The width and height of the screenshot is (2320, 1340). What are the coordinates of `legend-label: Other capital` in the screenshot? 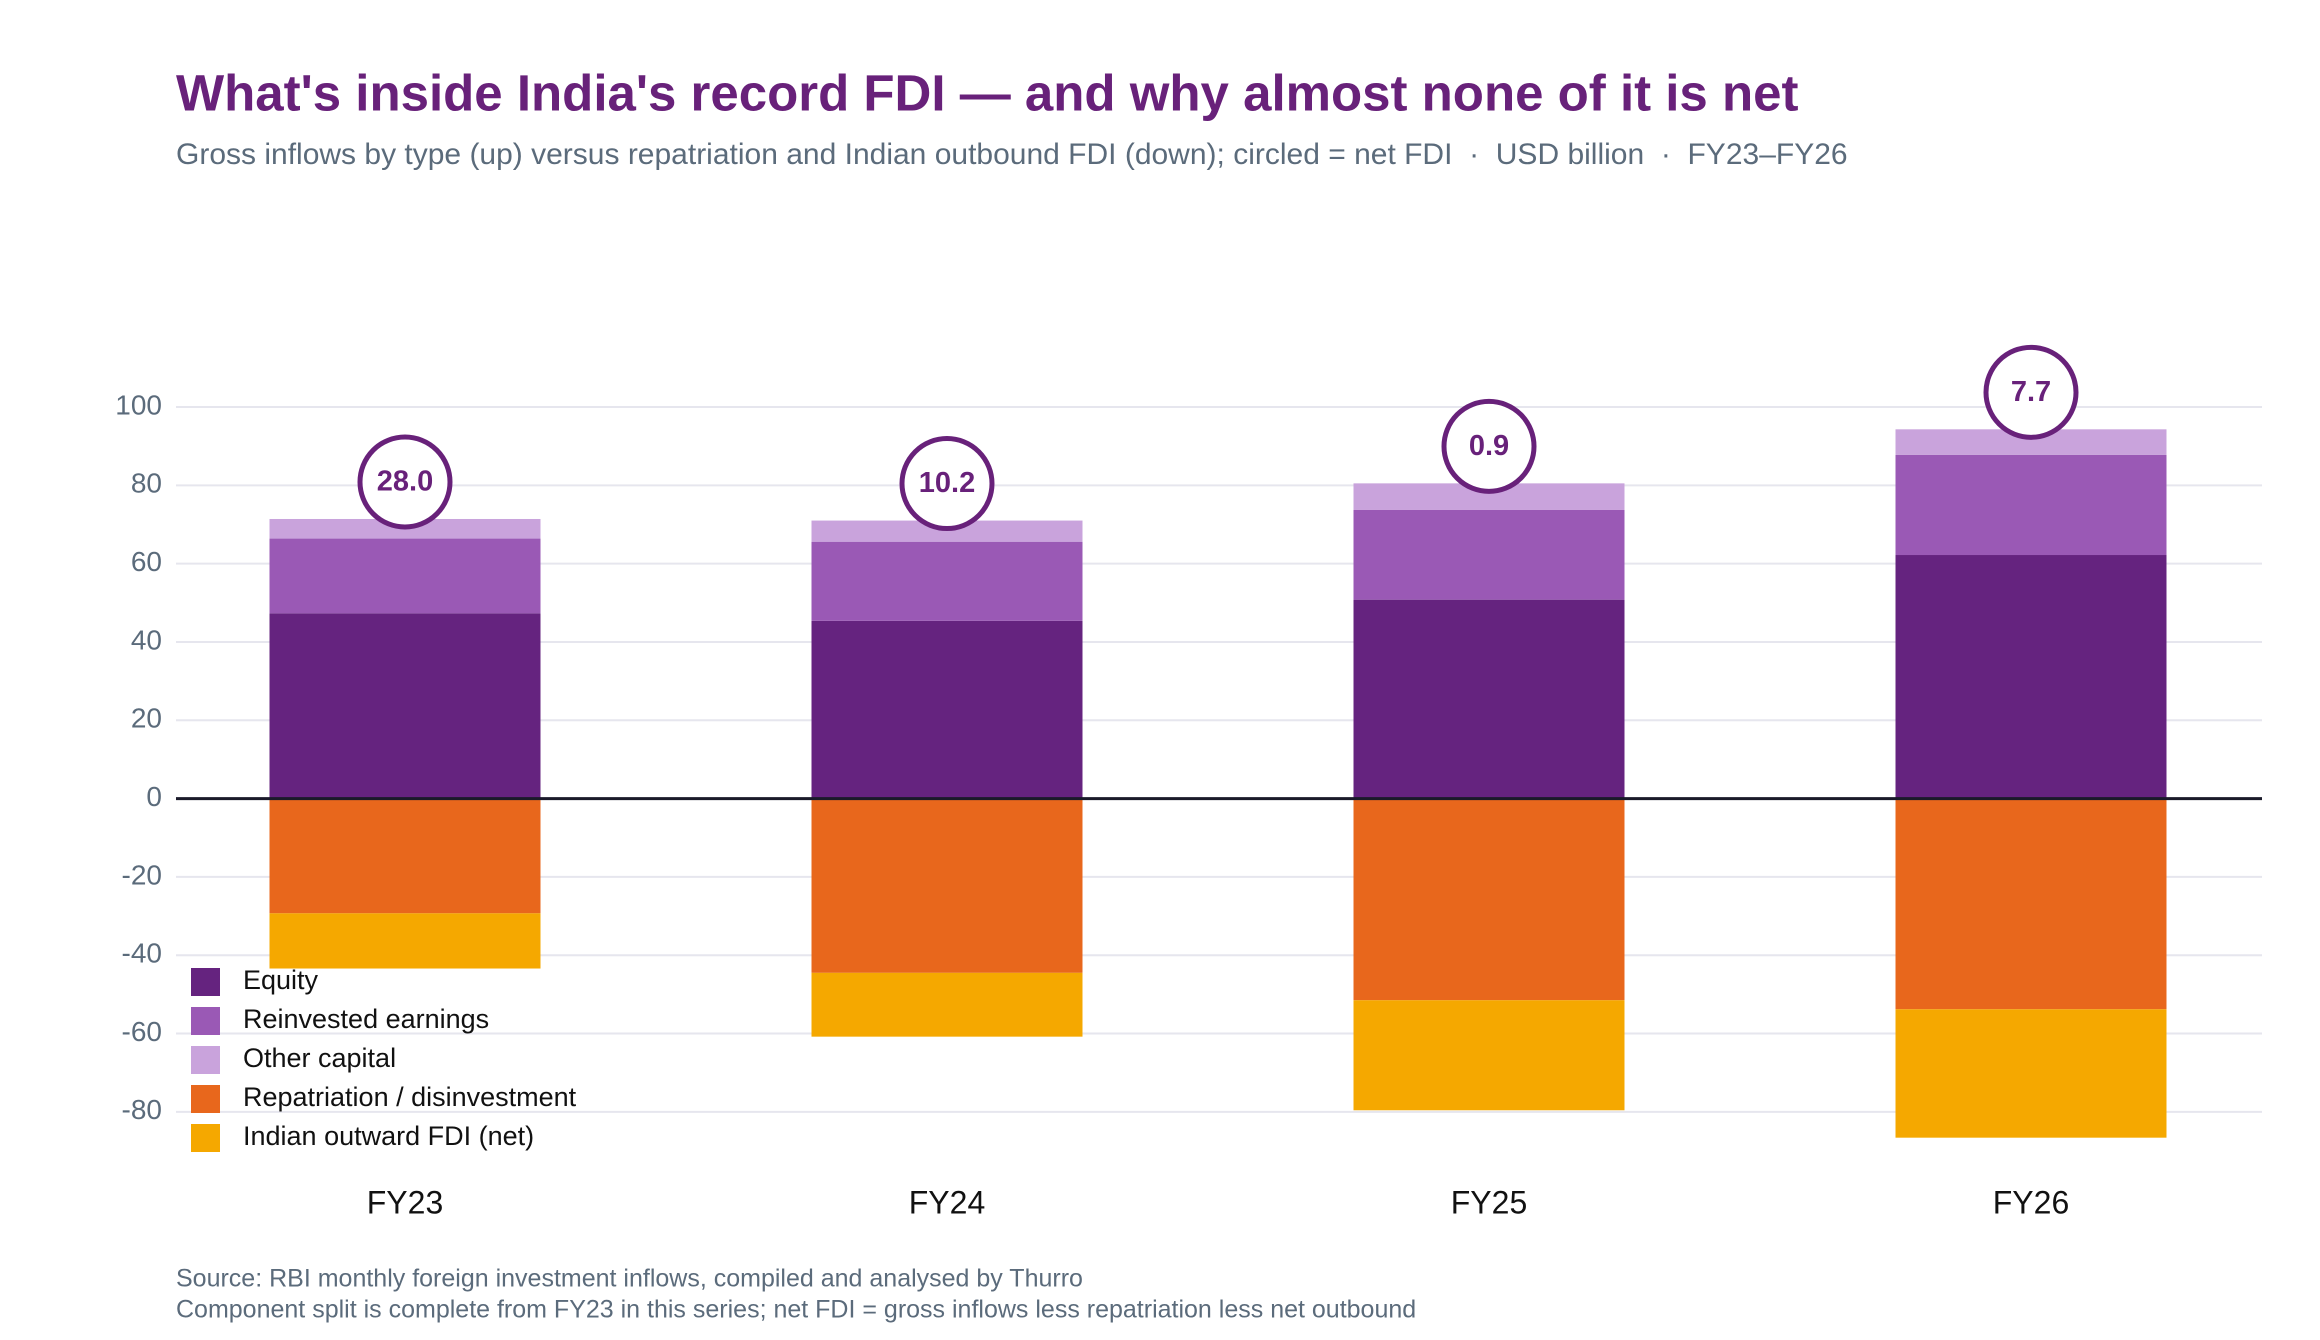 It's located at (319, 1058).